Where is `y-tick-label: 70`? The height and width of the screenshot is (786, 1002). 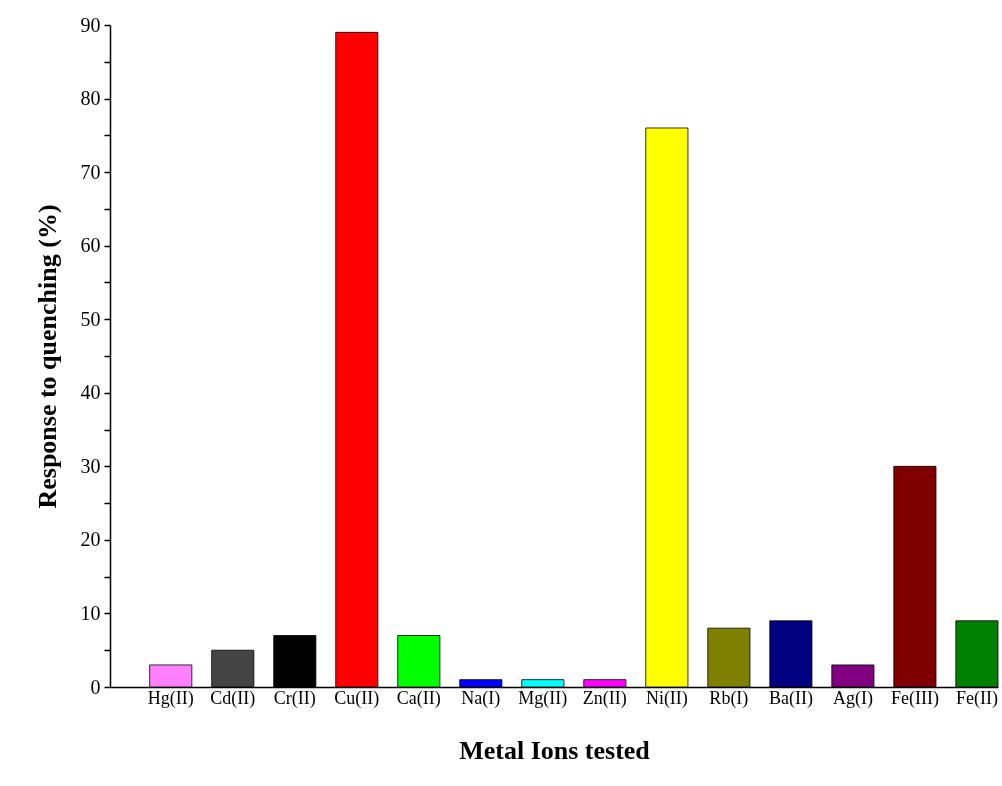
y-tick-label: 70 is located at coordinates (90, 171).